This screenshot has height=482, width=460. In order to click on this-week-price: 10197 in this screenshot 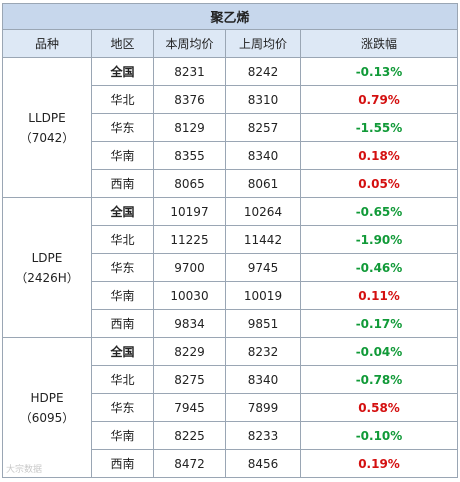, I will do `click(189, 211)`.